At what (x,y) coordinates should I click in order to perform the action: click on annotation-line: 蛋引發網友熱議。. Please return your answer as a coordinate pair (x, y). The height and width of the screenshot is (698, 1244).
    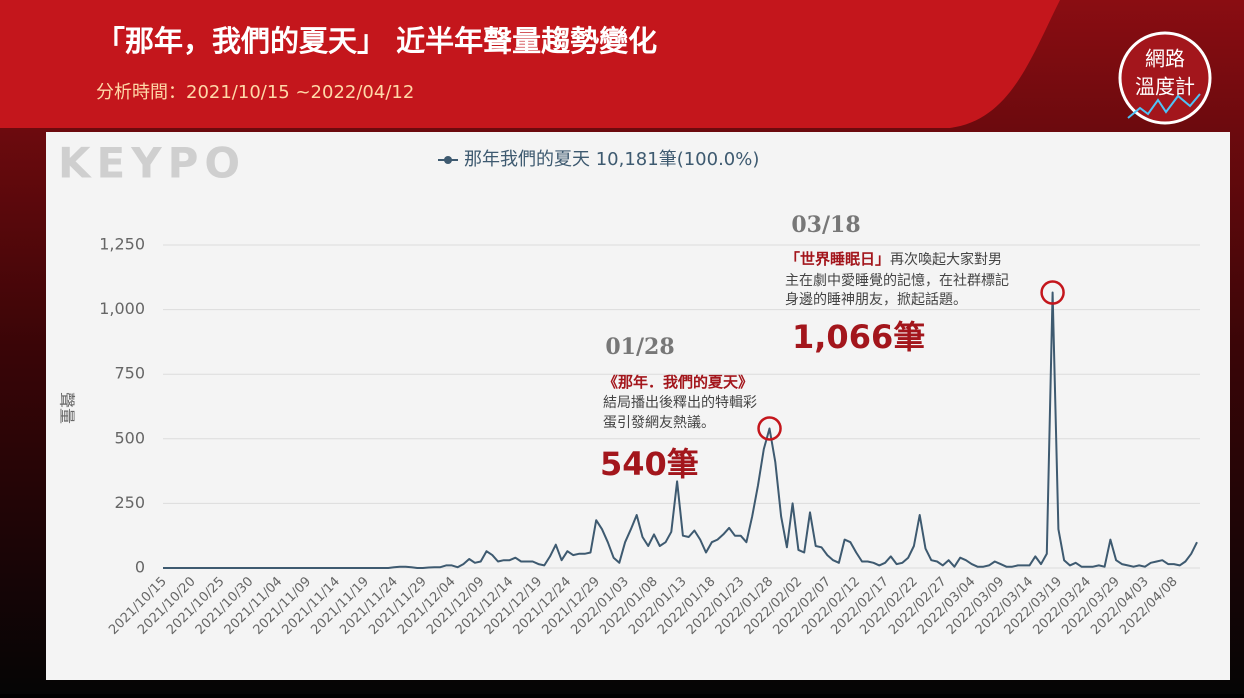
    Looking at the image, I should click on (659, 422).